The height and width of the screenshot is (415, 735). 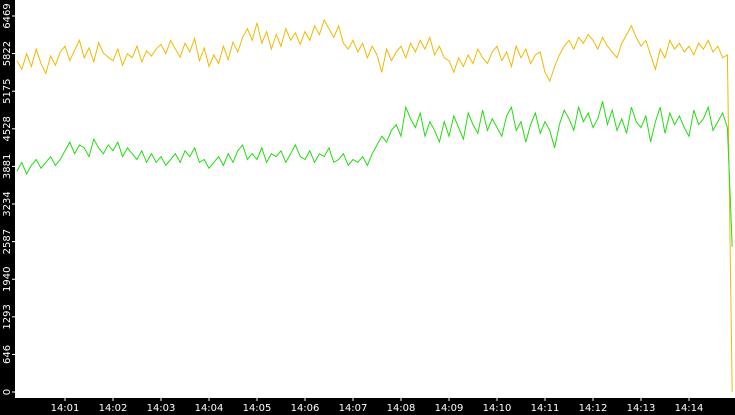 I want to click on y-axis-band, so click(x=7, y=207).